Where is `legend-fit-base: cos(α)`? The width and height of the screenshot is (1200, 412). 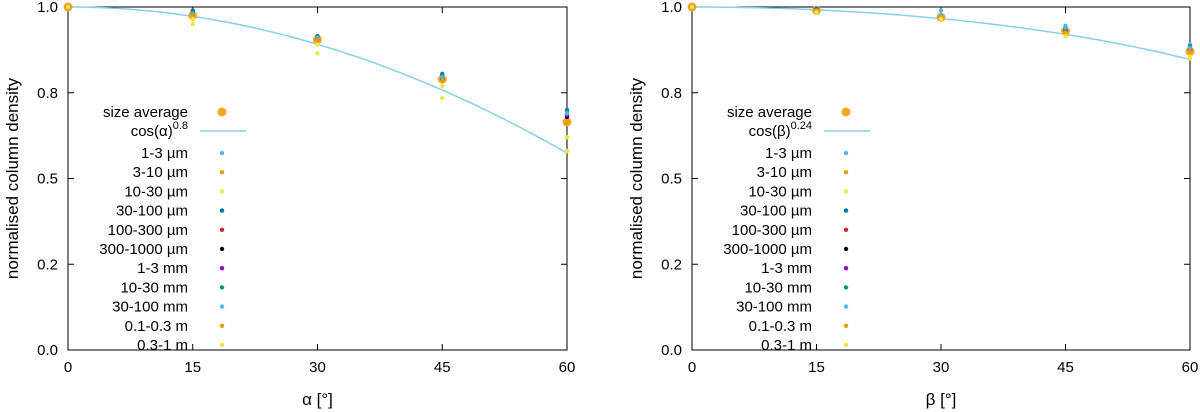
legend-fit-base: cos(α) is located at coordinates (152, 131).